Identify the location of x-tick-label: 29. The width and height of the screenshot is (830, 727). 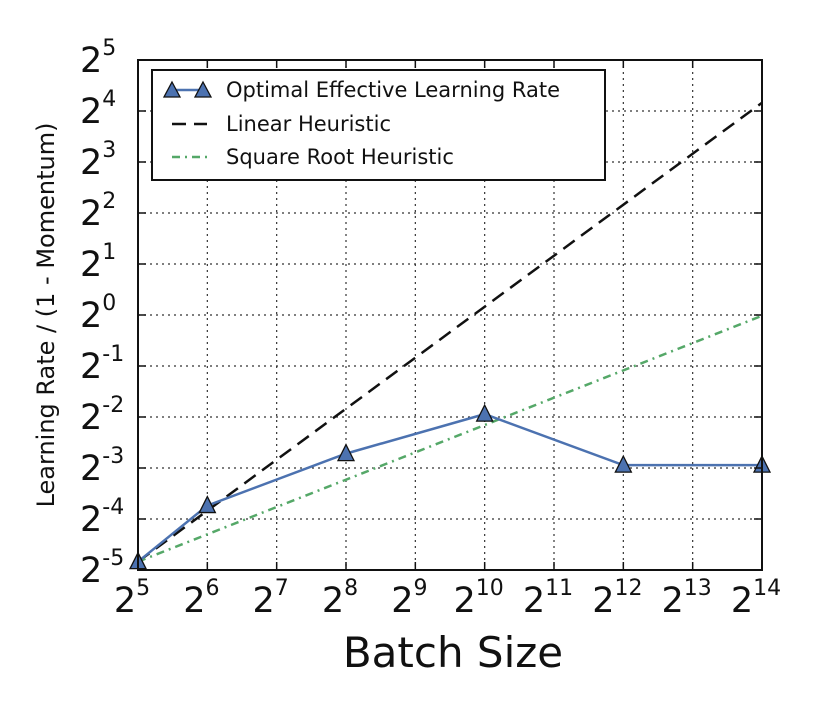
(409, 598).